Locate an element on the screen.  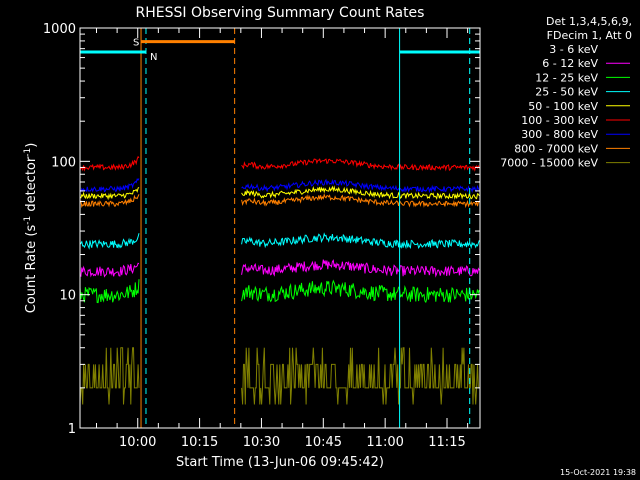
night-bar-label: N is located at coordinates (153, 57).